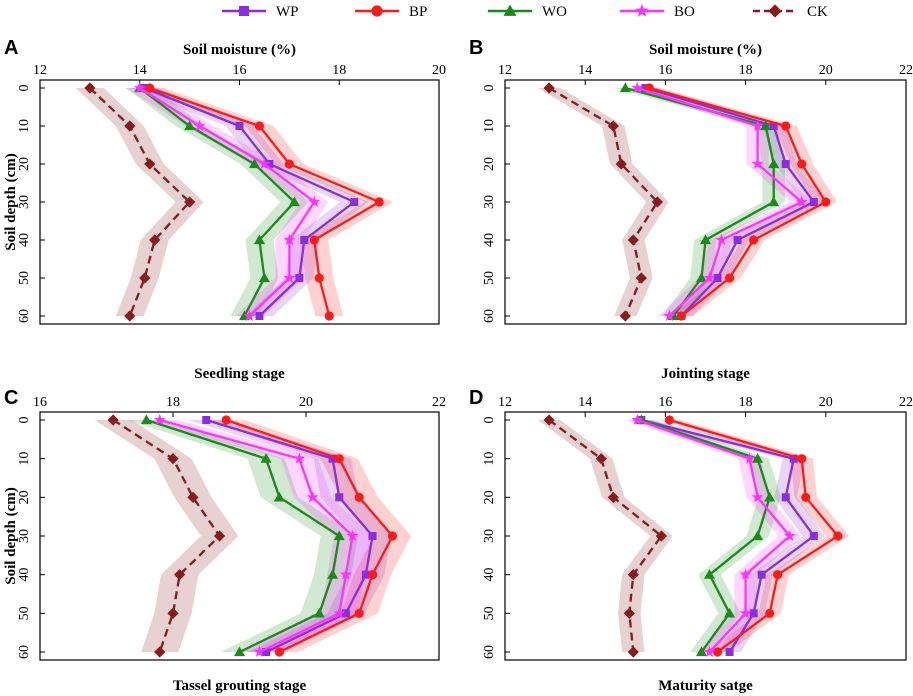 This screenshot has width=913, height=696. I want to click on x-tick-label-d-12: 12, so click(505, 402).